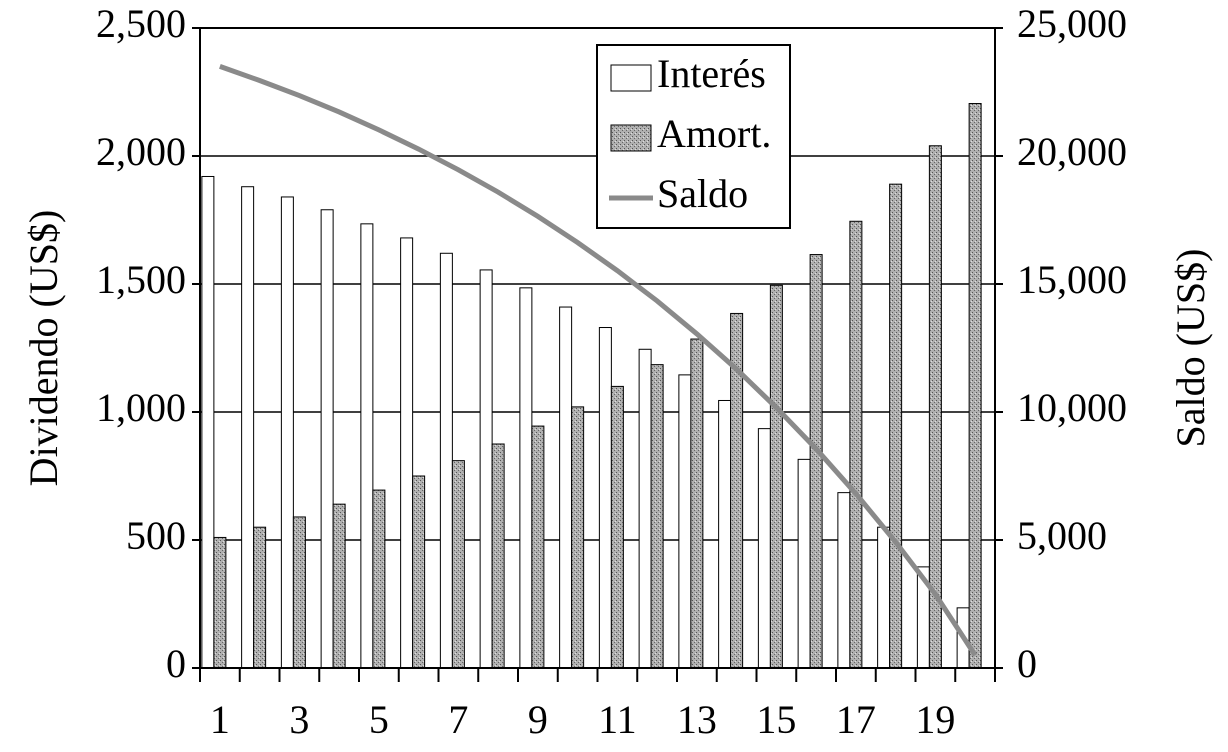 The height and width of the screenshot is (752, 1228). I want to click on x-tick-label: 5, so click(379, 719).